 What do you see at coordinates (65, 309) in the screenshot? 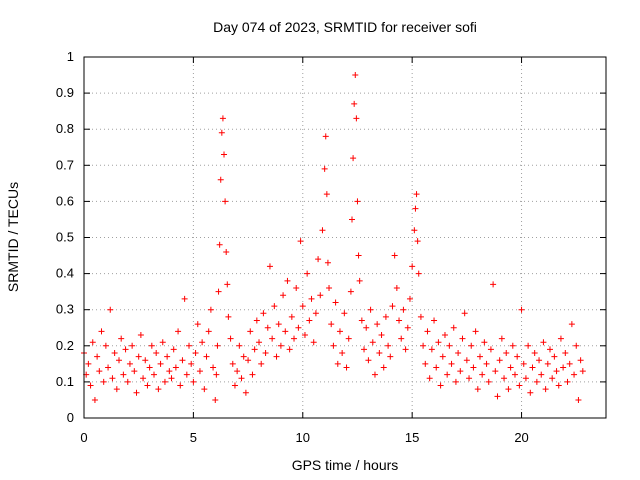
I see `y-tick-label: 0.3` at bounding box center [65, 309].